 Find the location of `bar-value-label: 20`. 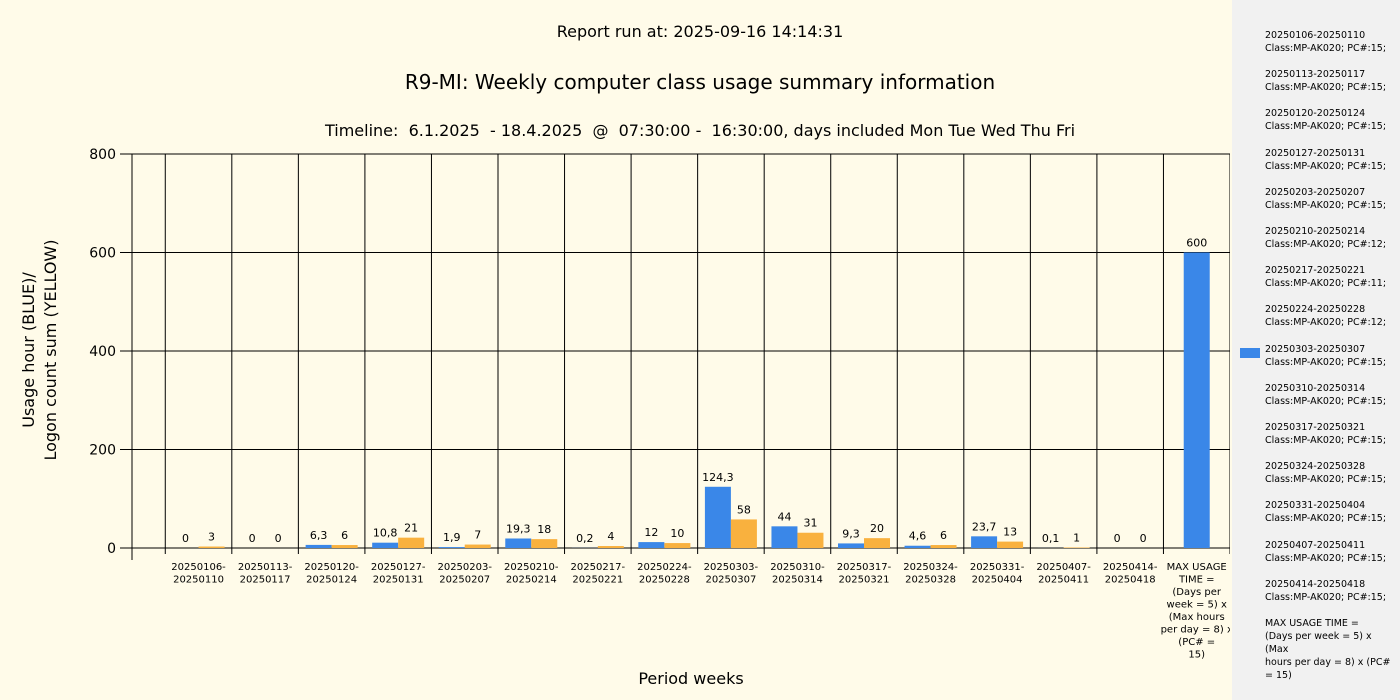

bar-value-label: 20 is located at coordinates (877, 528).